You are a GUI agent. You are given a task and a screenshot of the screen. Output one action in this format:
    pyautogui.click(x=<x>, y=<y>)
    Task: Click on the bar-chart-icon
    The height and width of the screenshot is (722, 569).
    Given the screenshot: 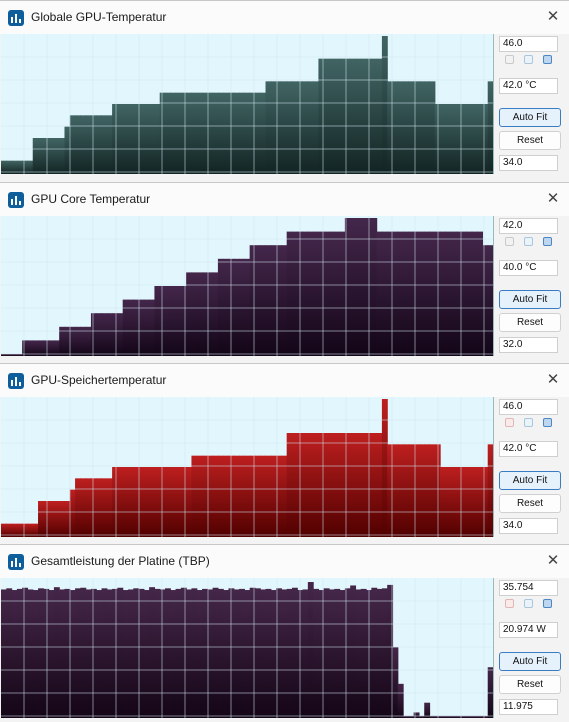 What is the action you would take?
    pyautogui.click(x=16, y=200)
    